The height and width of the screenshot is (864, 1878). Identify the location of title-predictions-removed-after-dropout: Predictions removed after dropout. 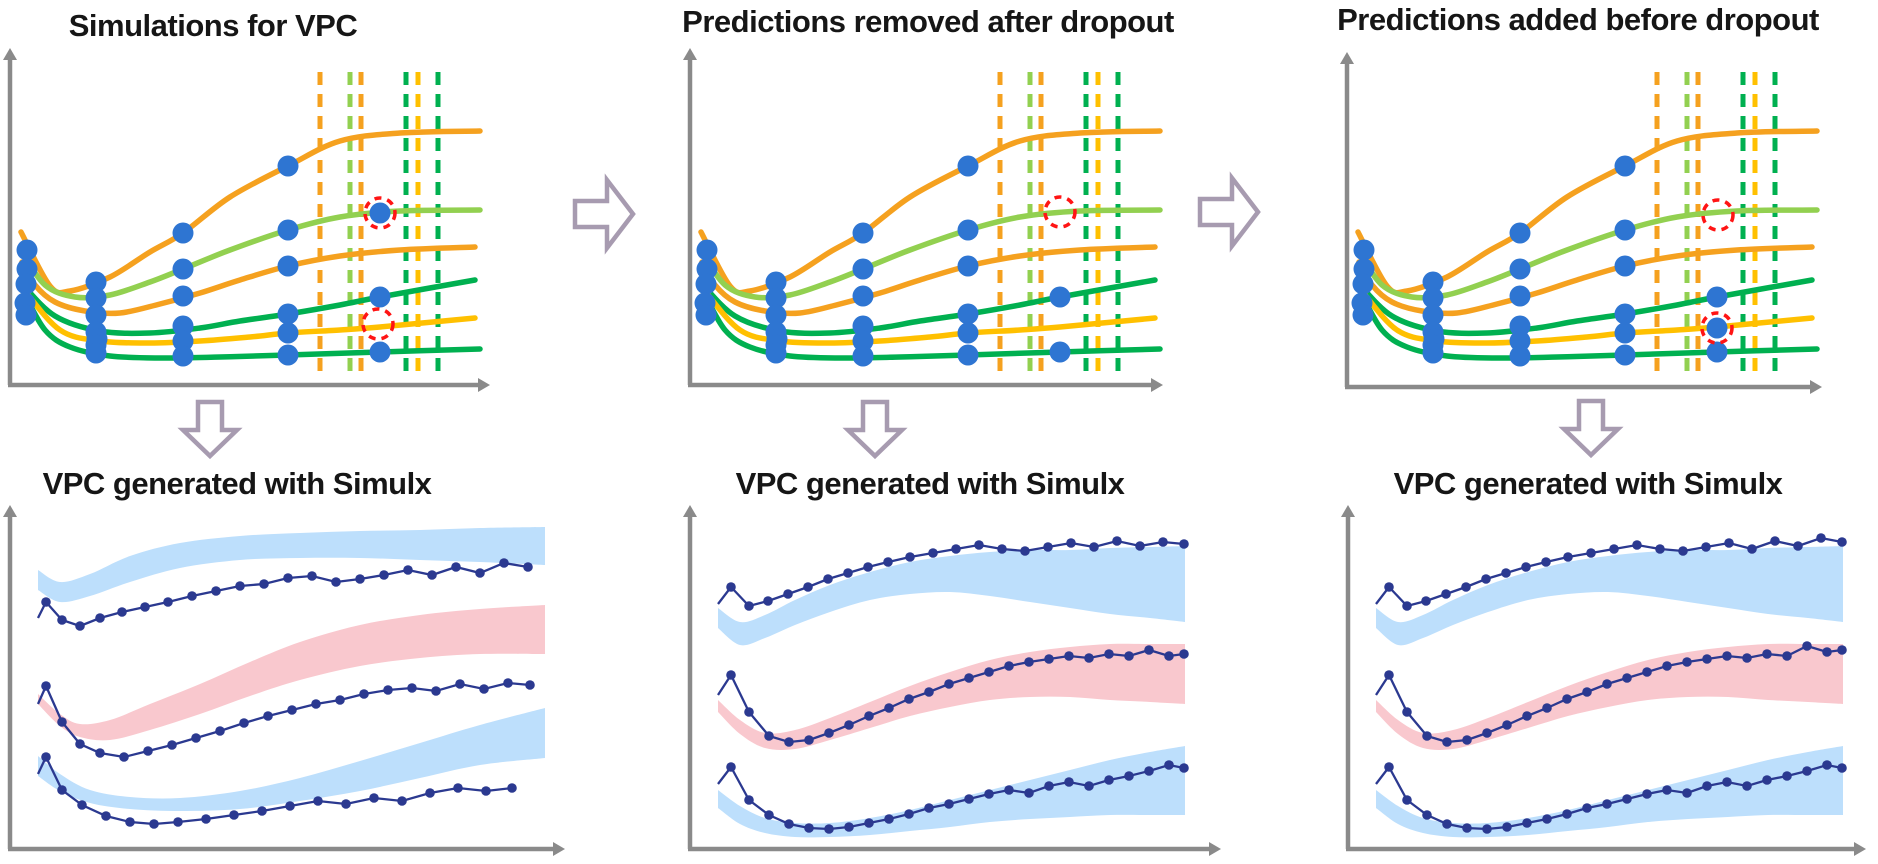
(928, 21).